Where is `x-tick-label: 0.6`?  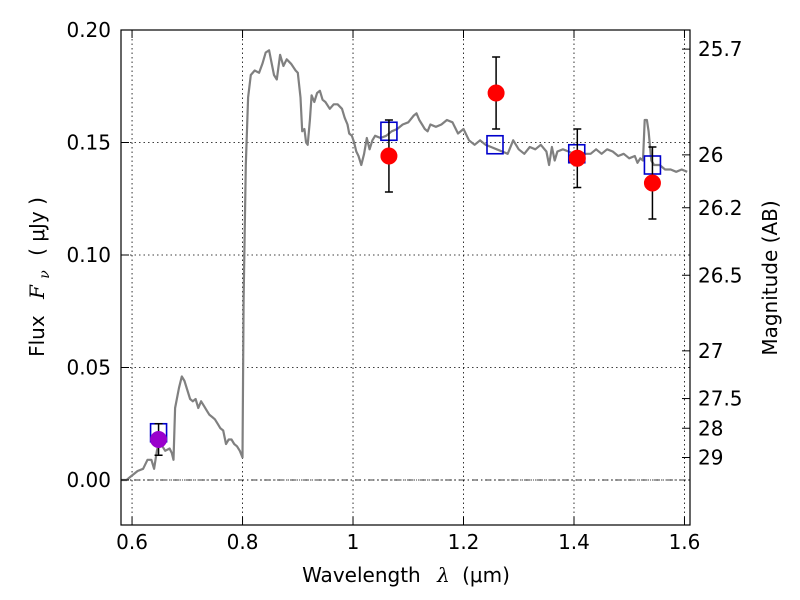
x-tick-label: 0.6 is located at coordinates (132, 542).